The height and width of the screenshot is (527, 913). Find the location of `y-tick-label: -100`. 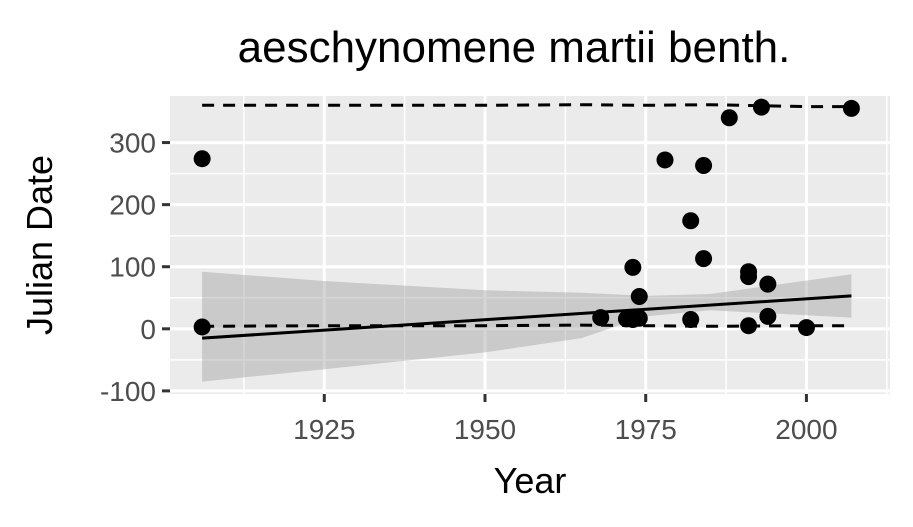

y-tick-label: -100 is located at coordinates (128, 391).